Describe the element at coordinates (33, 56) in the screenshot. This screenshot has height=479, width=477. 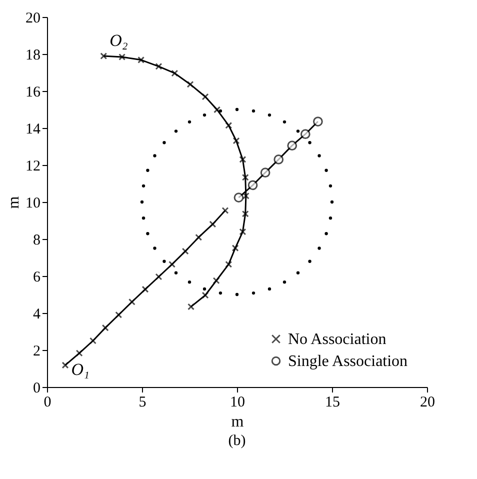
I see `y-tick-label: 18` at that location.